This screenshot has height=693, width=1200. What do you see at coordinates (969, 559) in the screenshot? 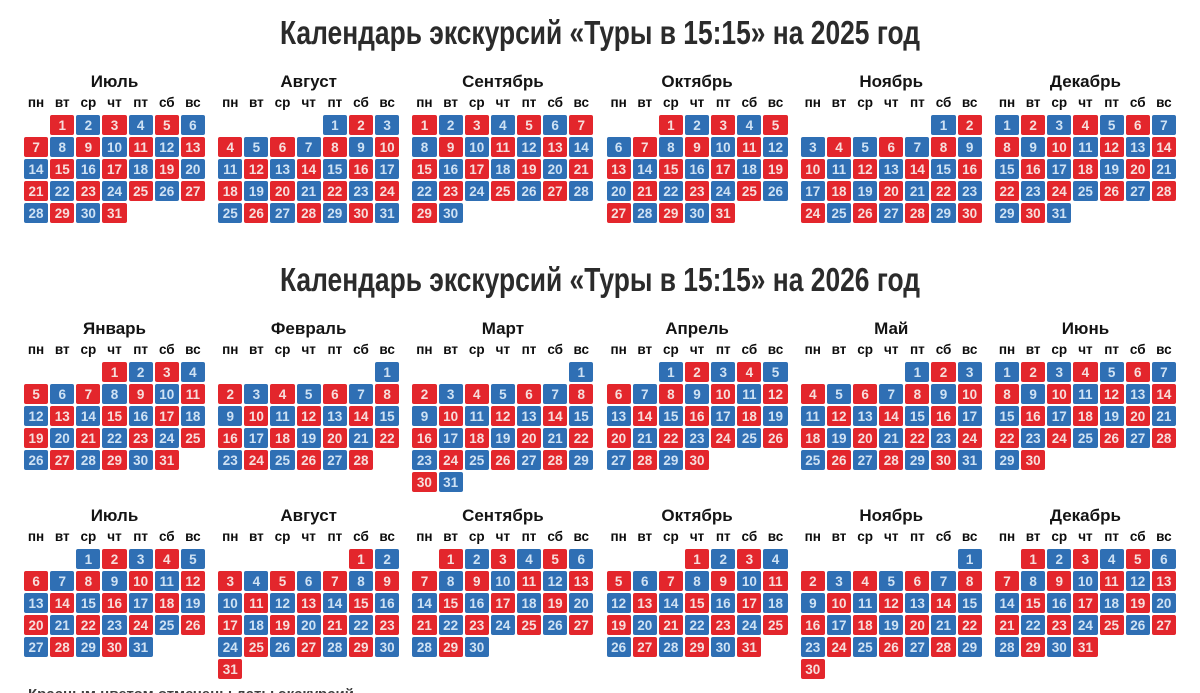
I see `day-cell: 1` at bounding box center [969, 559].